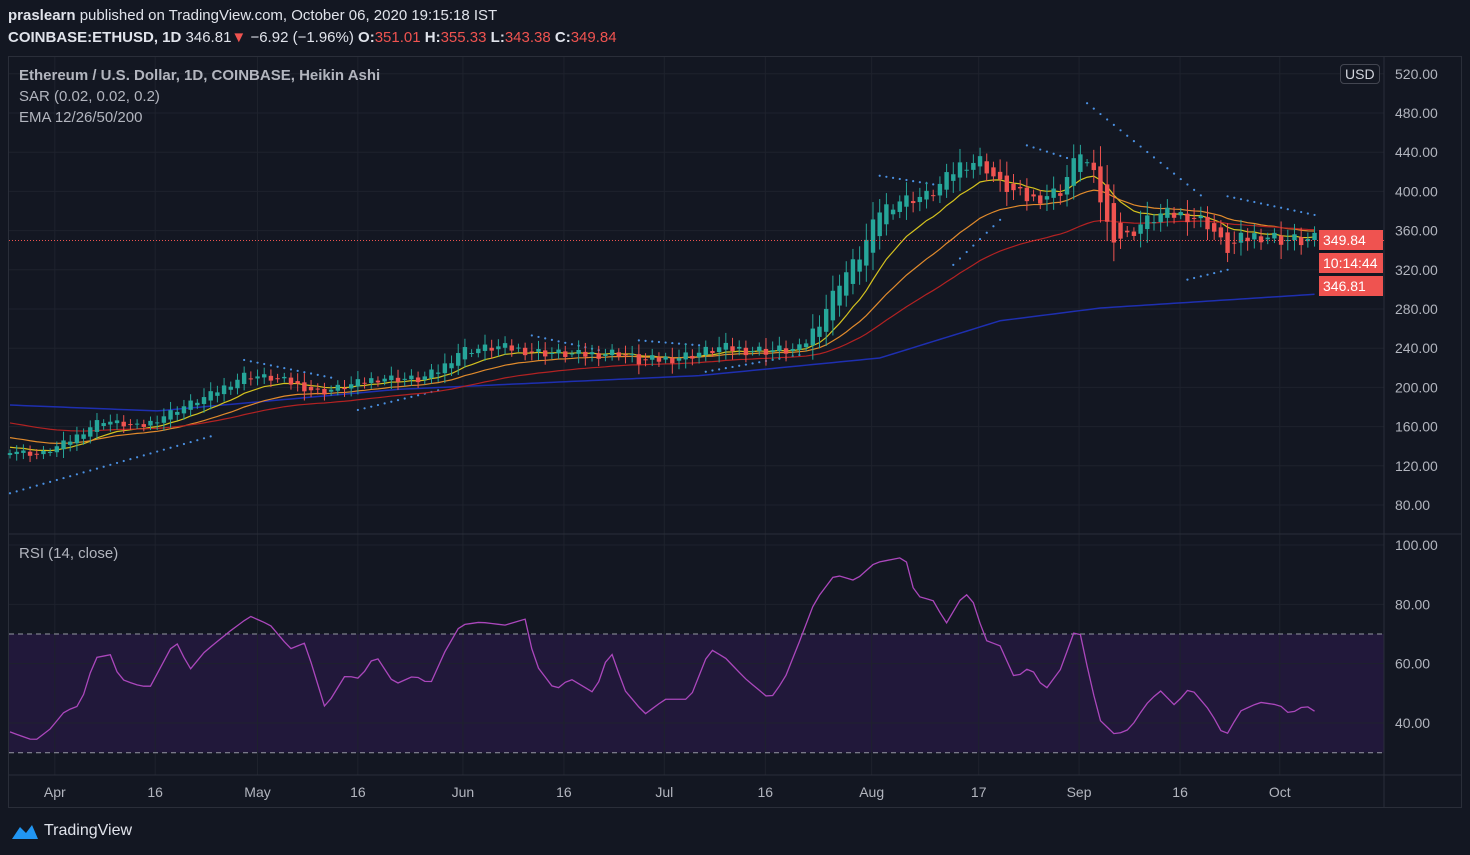 The image size is (1470, 855). Describe the element at coordinates (69, 553) in the screenshot. I see `rsi-legend: RSI (14, close)` at that location.